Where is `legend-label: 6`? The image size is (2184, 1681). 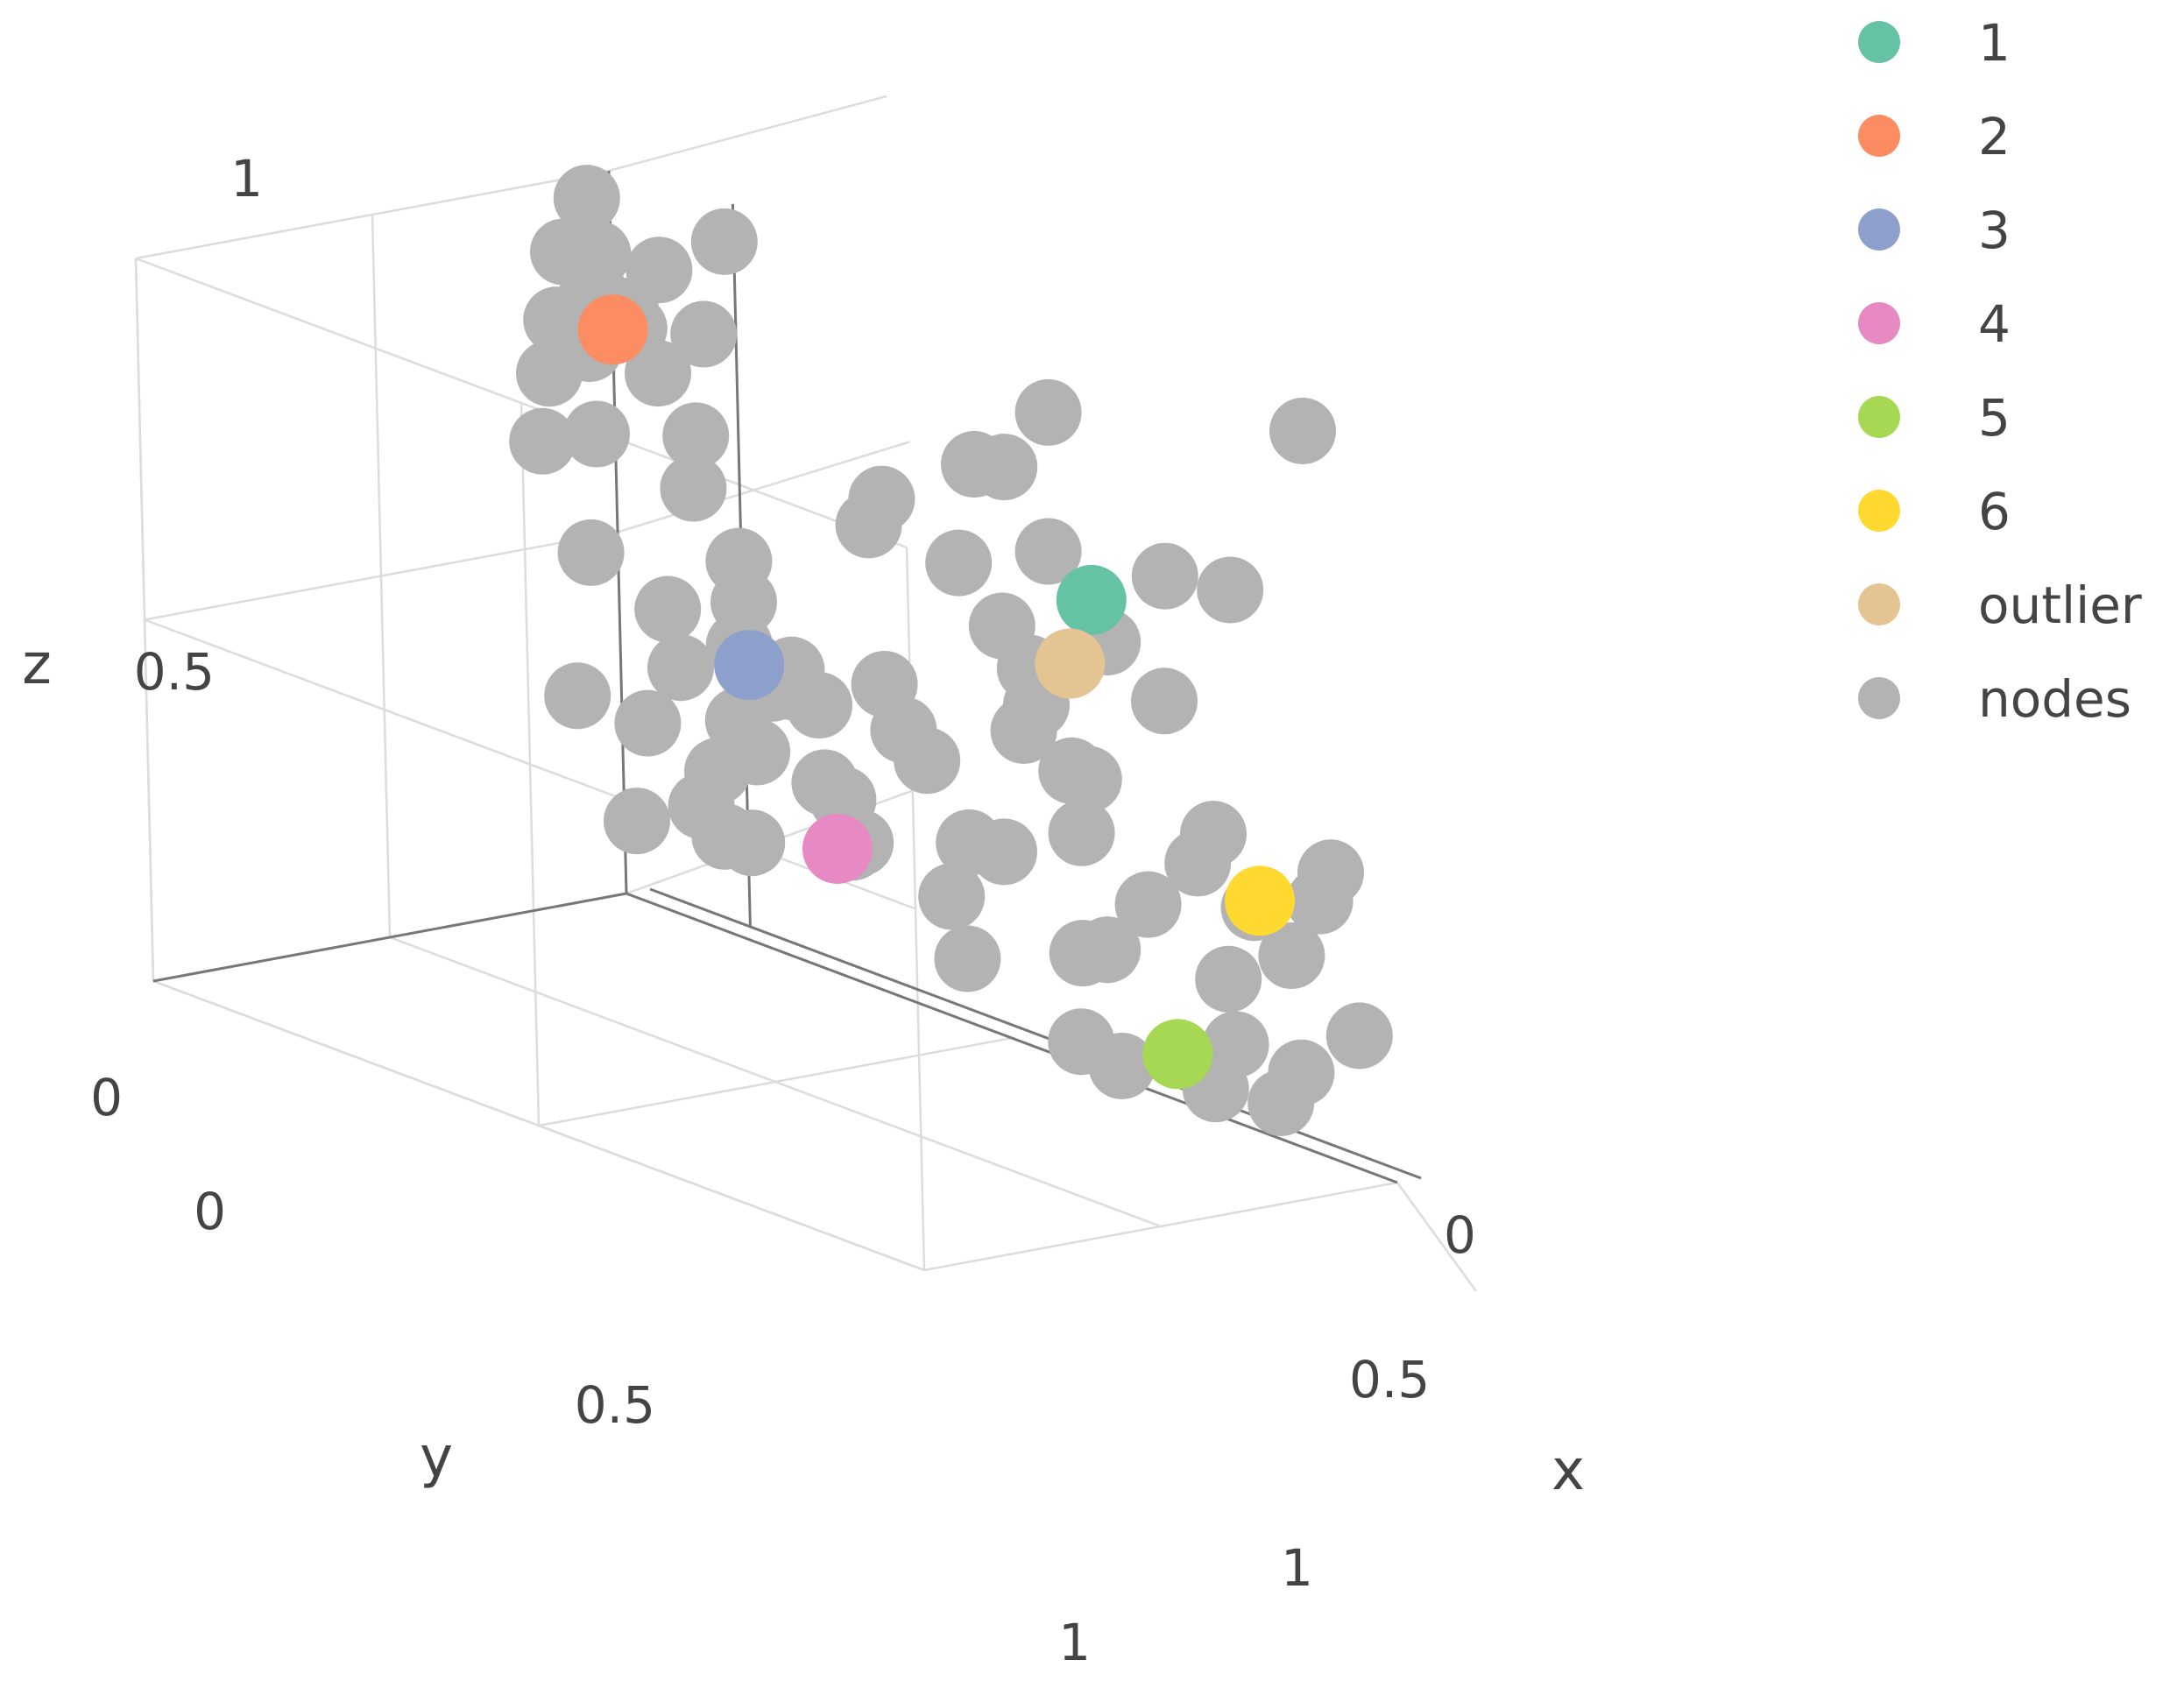 legend-label: 6 is located at coordinates (1994, 511).